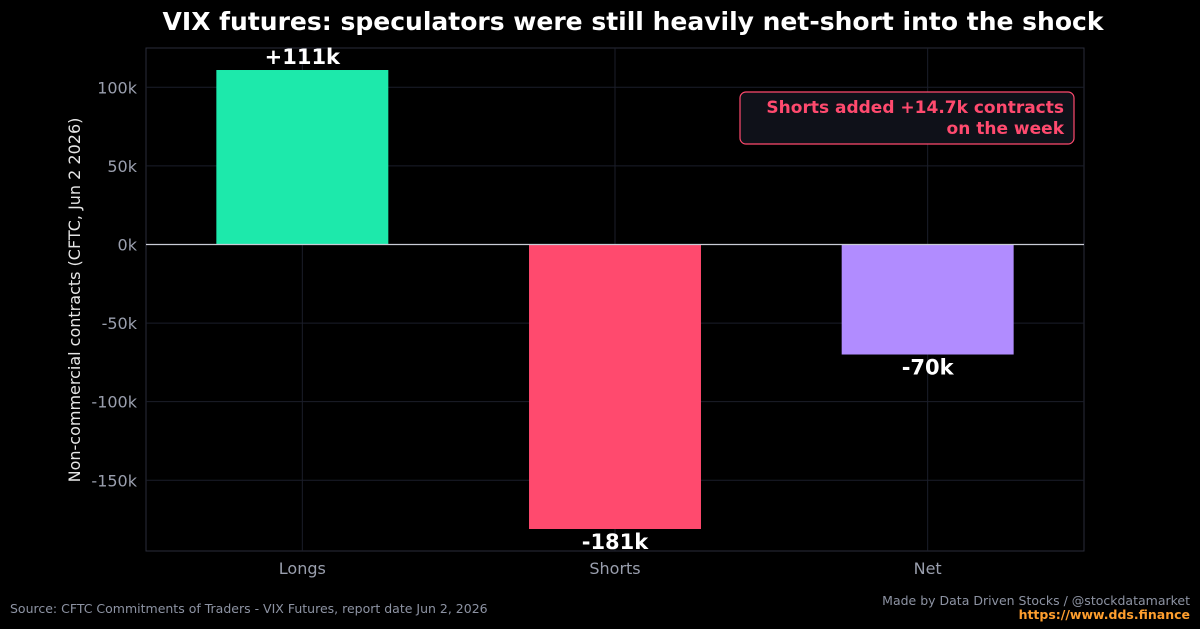  I want to click on annotation-line-2: on the week, so click(1006, 129).